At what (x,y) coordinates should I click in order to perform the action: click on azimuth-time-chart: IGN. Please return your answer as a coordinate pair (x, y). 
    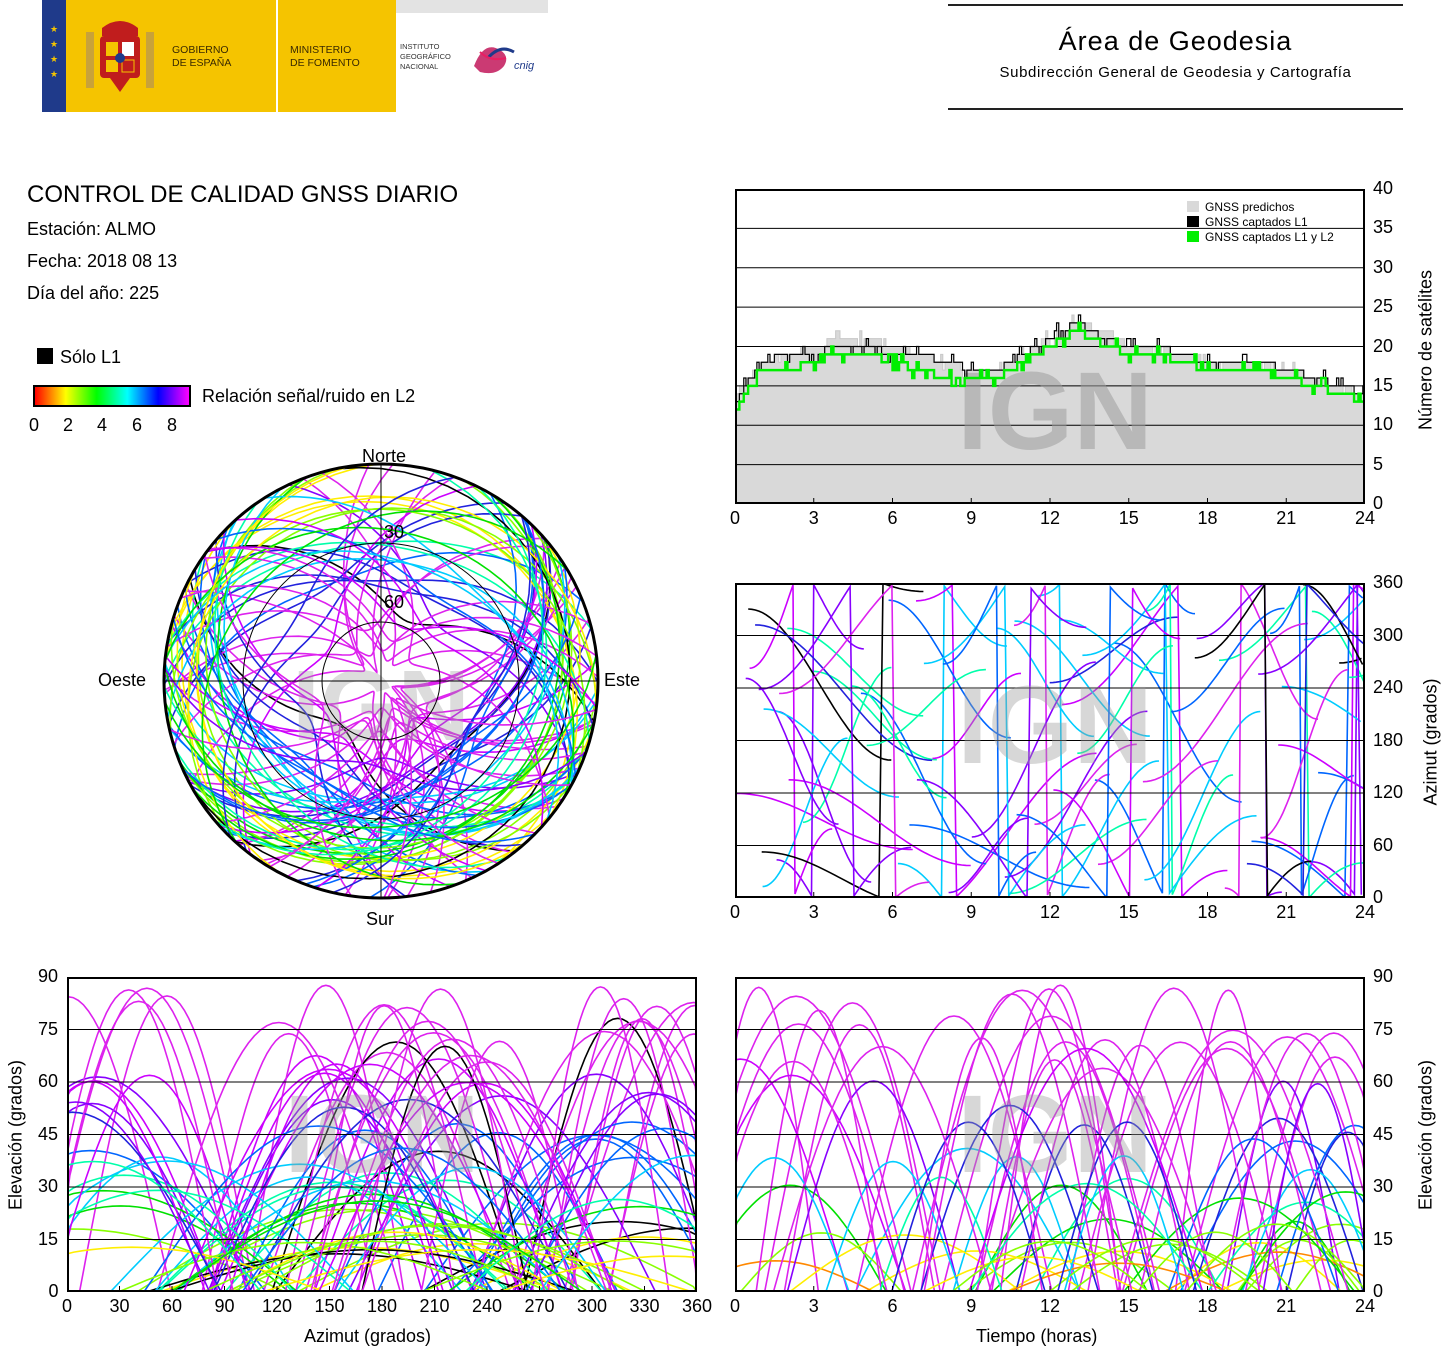
    Looking at the image, I should click on (1050, 740).